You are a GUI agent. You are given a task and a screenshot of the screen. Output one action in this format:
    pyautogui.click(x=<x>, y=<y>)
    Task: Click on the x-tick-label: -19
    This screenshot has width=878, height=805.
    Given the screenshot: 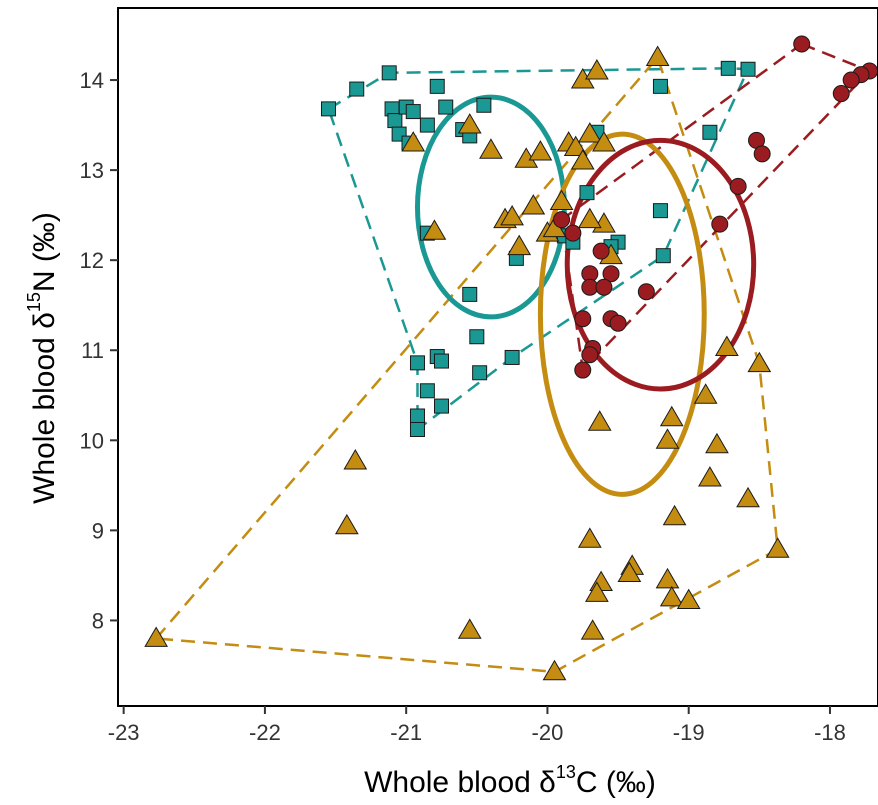 What is the action you would take?
    pyautogui.click(x=689, y=732)
    